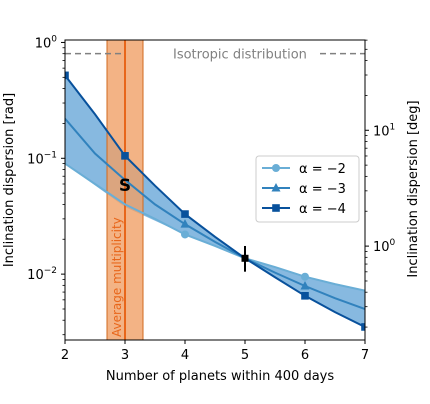 Image resolution: width=430 pixels, height=404 pixels. What do you see at coordinates (245, 355) in the screenshot?
I see `x-tick-label: 5` at bounding box center [245, 355].